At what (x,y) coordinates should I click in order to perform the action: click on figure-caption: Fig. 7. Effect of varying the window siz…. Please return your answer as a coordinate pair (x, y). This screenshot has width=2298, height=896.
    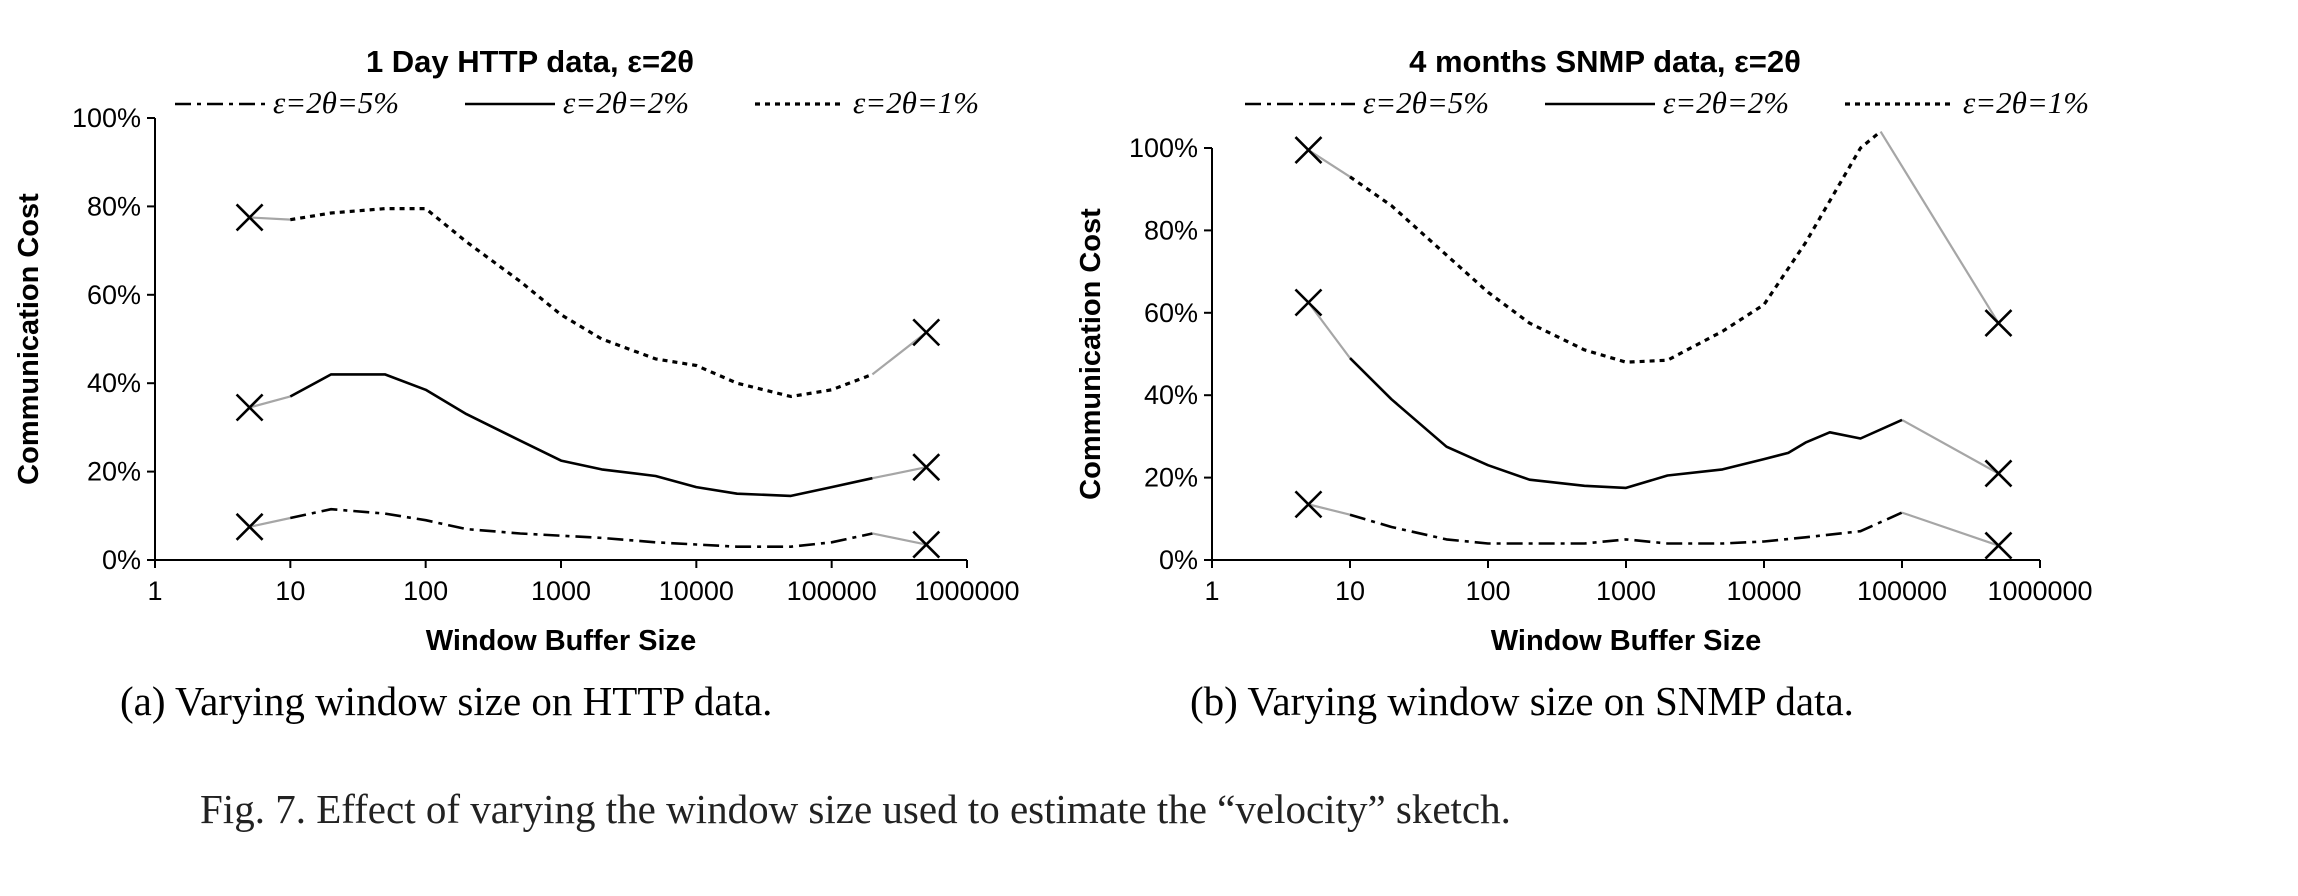
    Looking at the image, I should click on (855, 809).